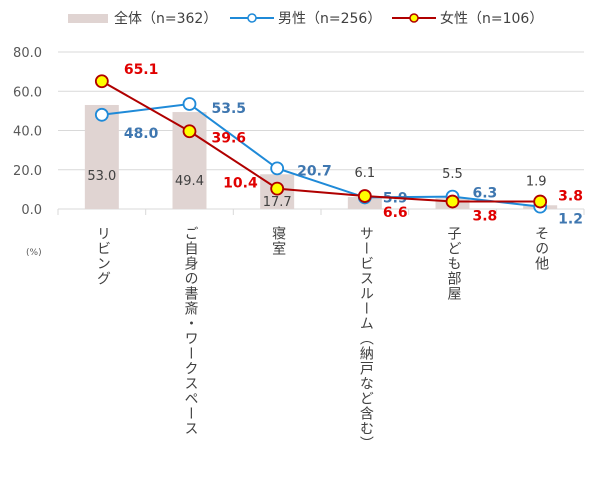 The height and width of the screenshot is (500, 609). Describe the element at coordinates (492, 19) in the screenshot. I see `legend-label-female: 女性（n=106）` at that location.